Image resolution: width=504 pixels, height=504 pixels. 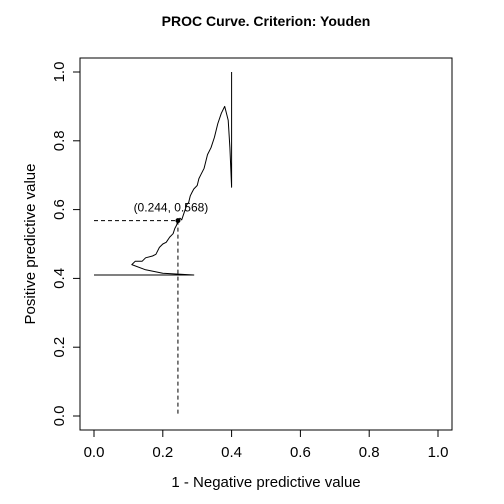 What do you see at coordinates (162, 452) in the screenshot?
I see `x-tick-label: 0.2` at bounding box center [162, 452].